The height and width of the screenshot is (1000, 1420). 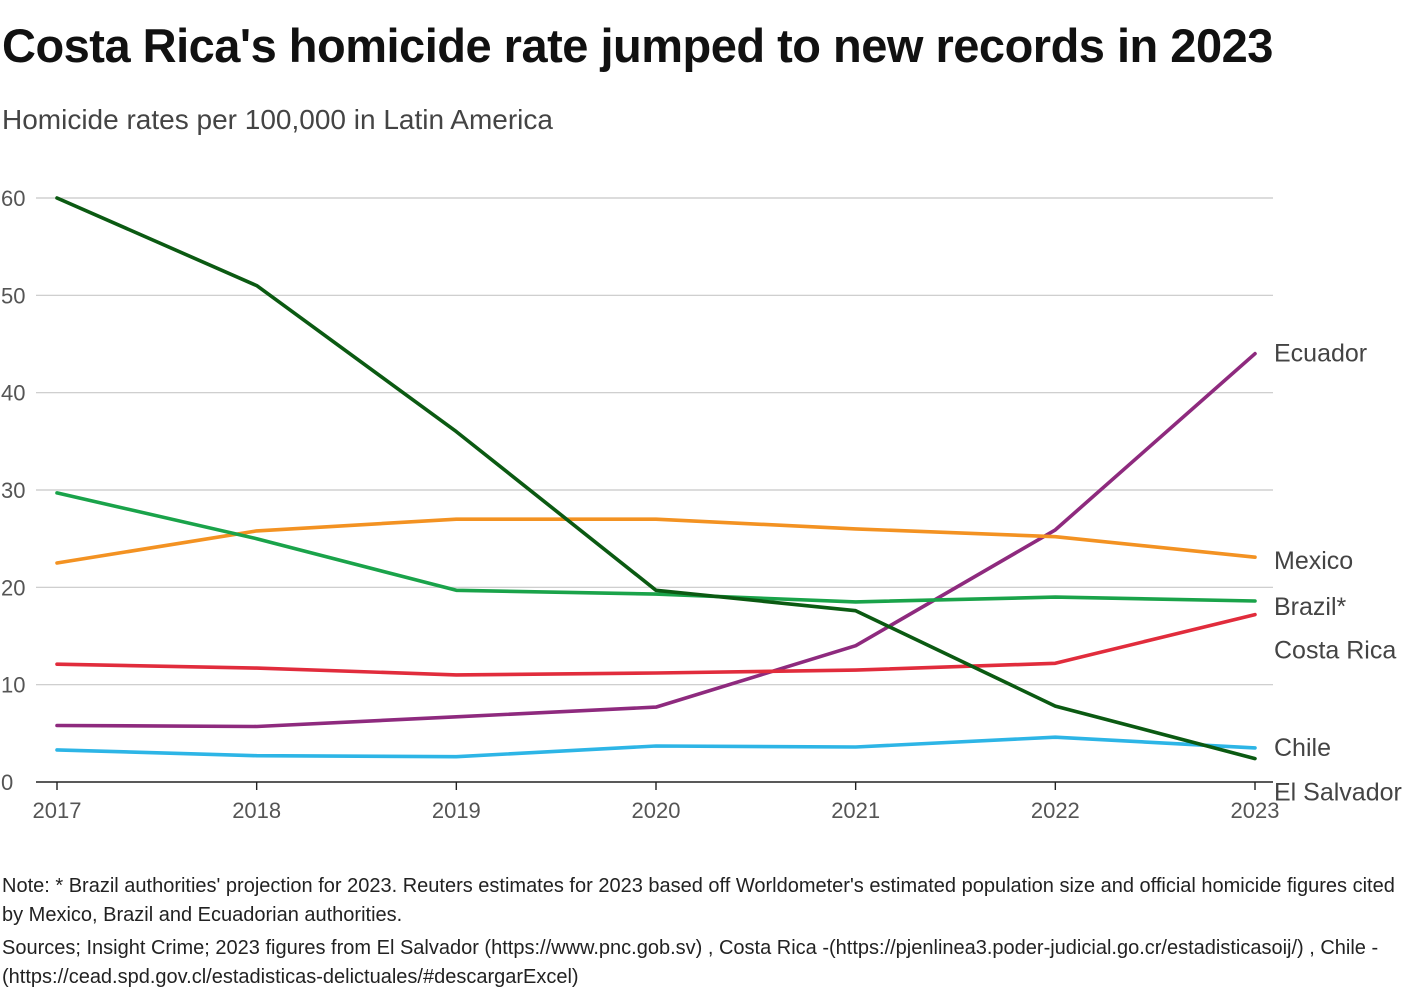 I want to click on series-line-costa-rica, so click(x=656, y=644).